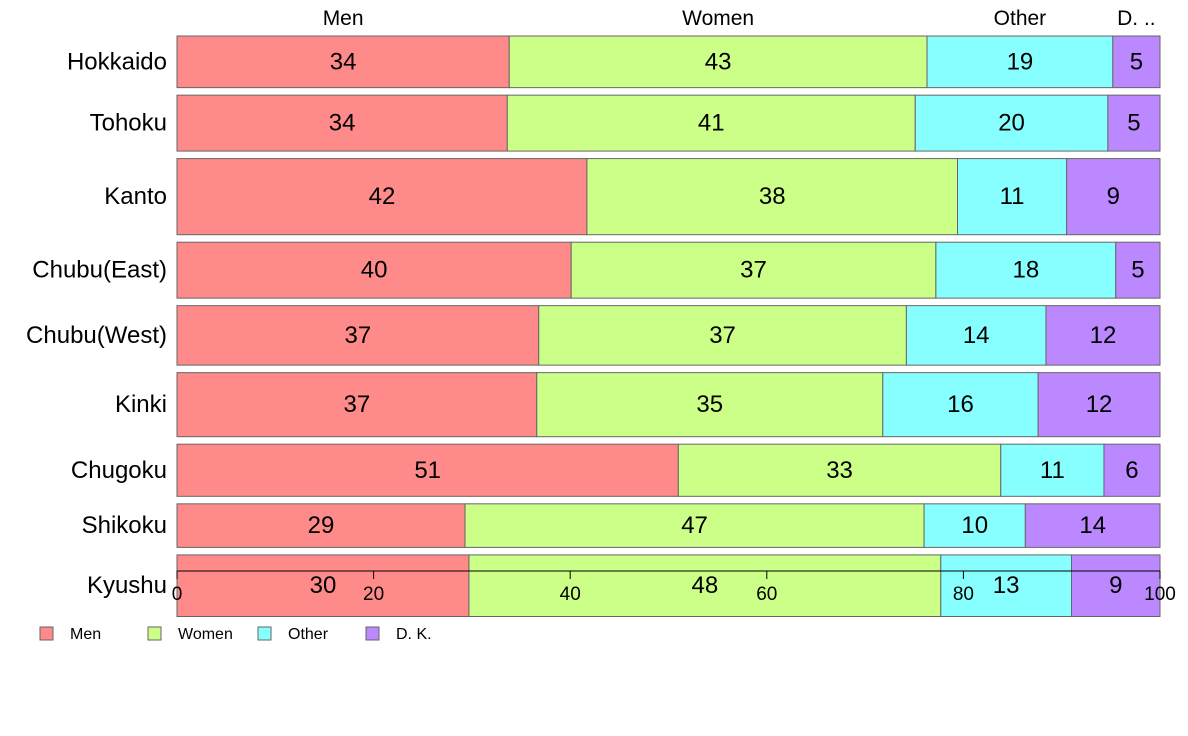  I want to click on data-label-kinki-d-k: 12, so click(1099, 404).